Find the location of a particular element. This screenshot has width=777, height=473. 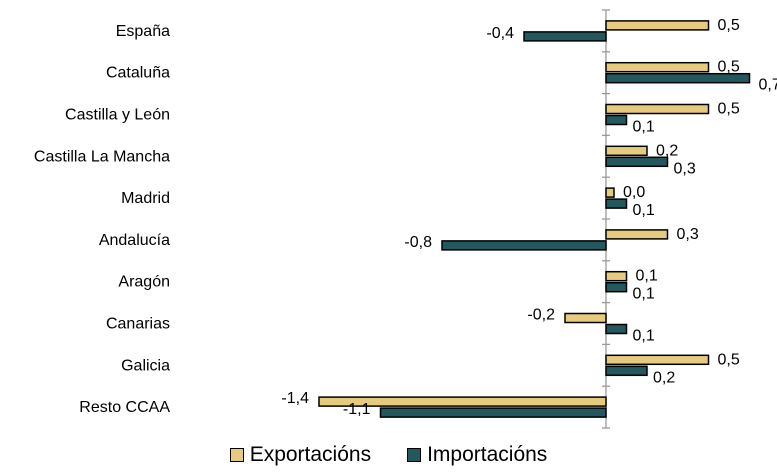

data-label-exportacions: 0,3 is located at coordinates (688, 234).